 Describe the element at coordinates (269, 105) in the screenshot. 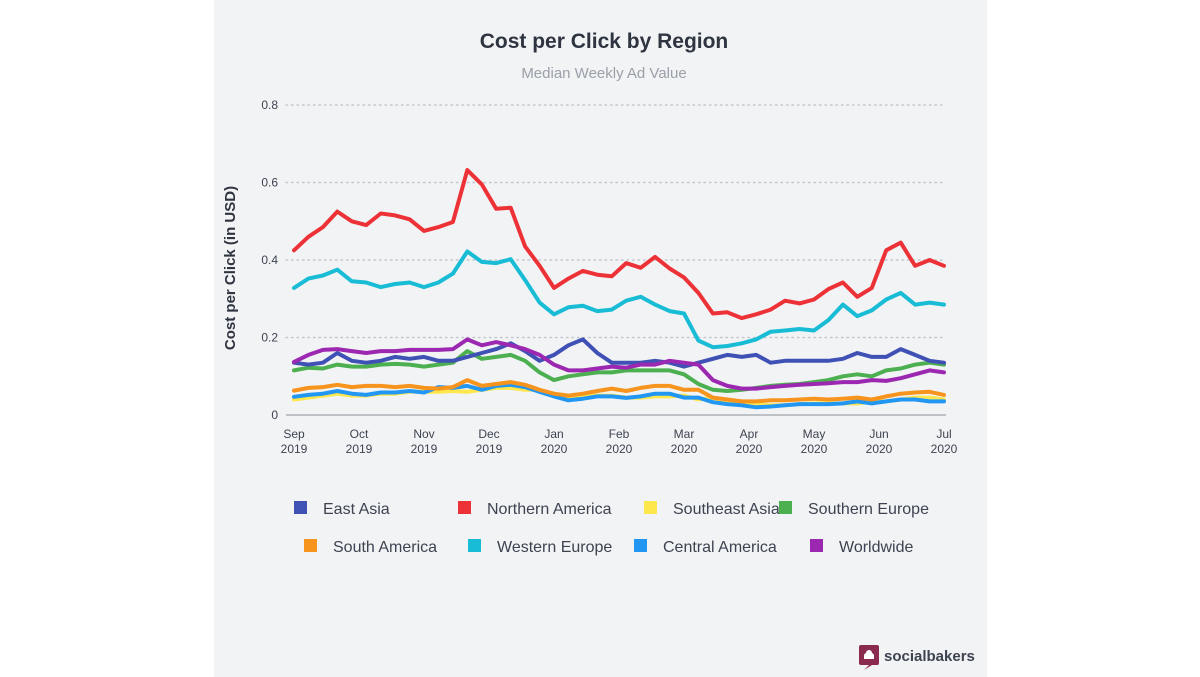

I see `y-tick-label: 0.8` at that location.